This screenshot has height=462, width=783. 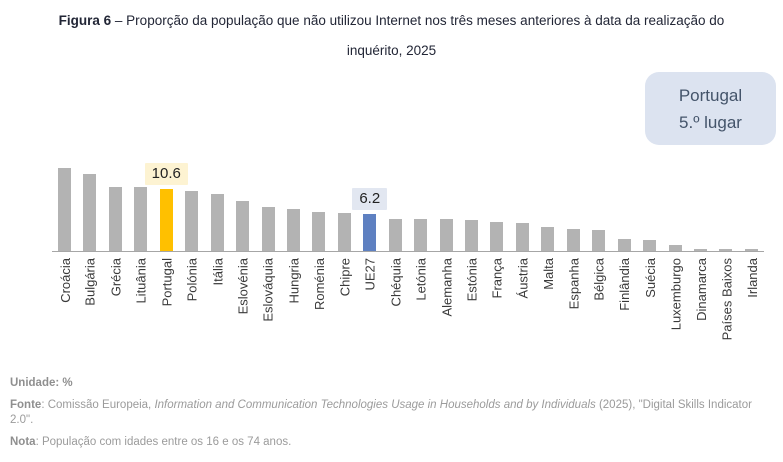 I want to click on bar-column-austria, so click(x=522, y=237).